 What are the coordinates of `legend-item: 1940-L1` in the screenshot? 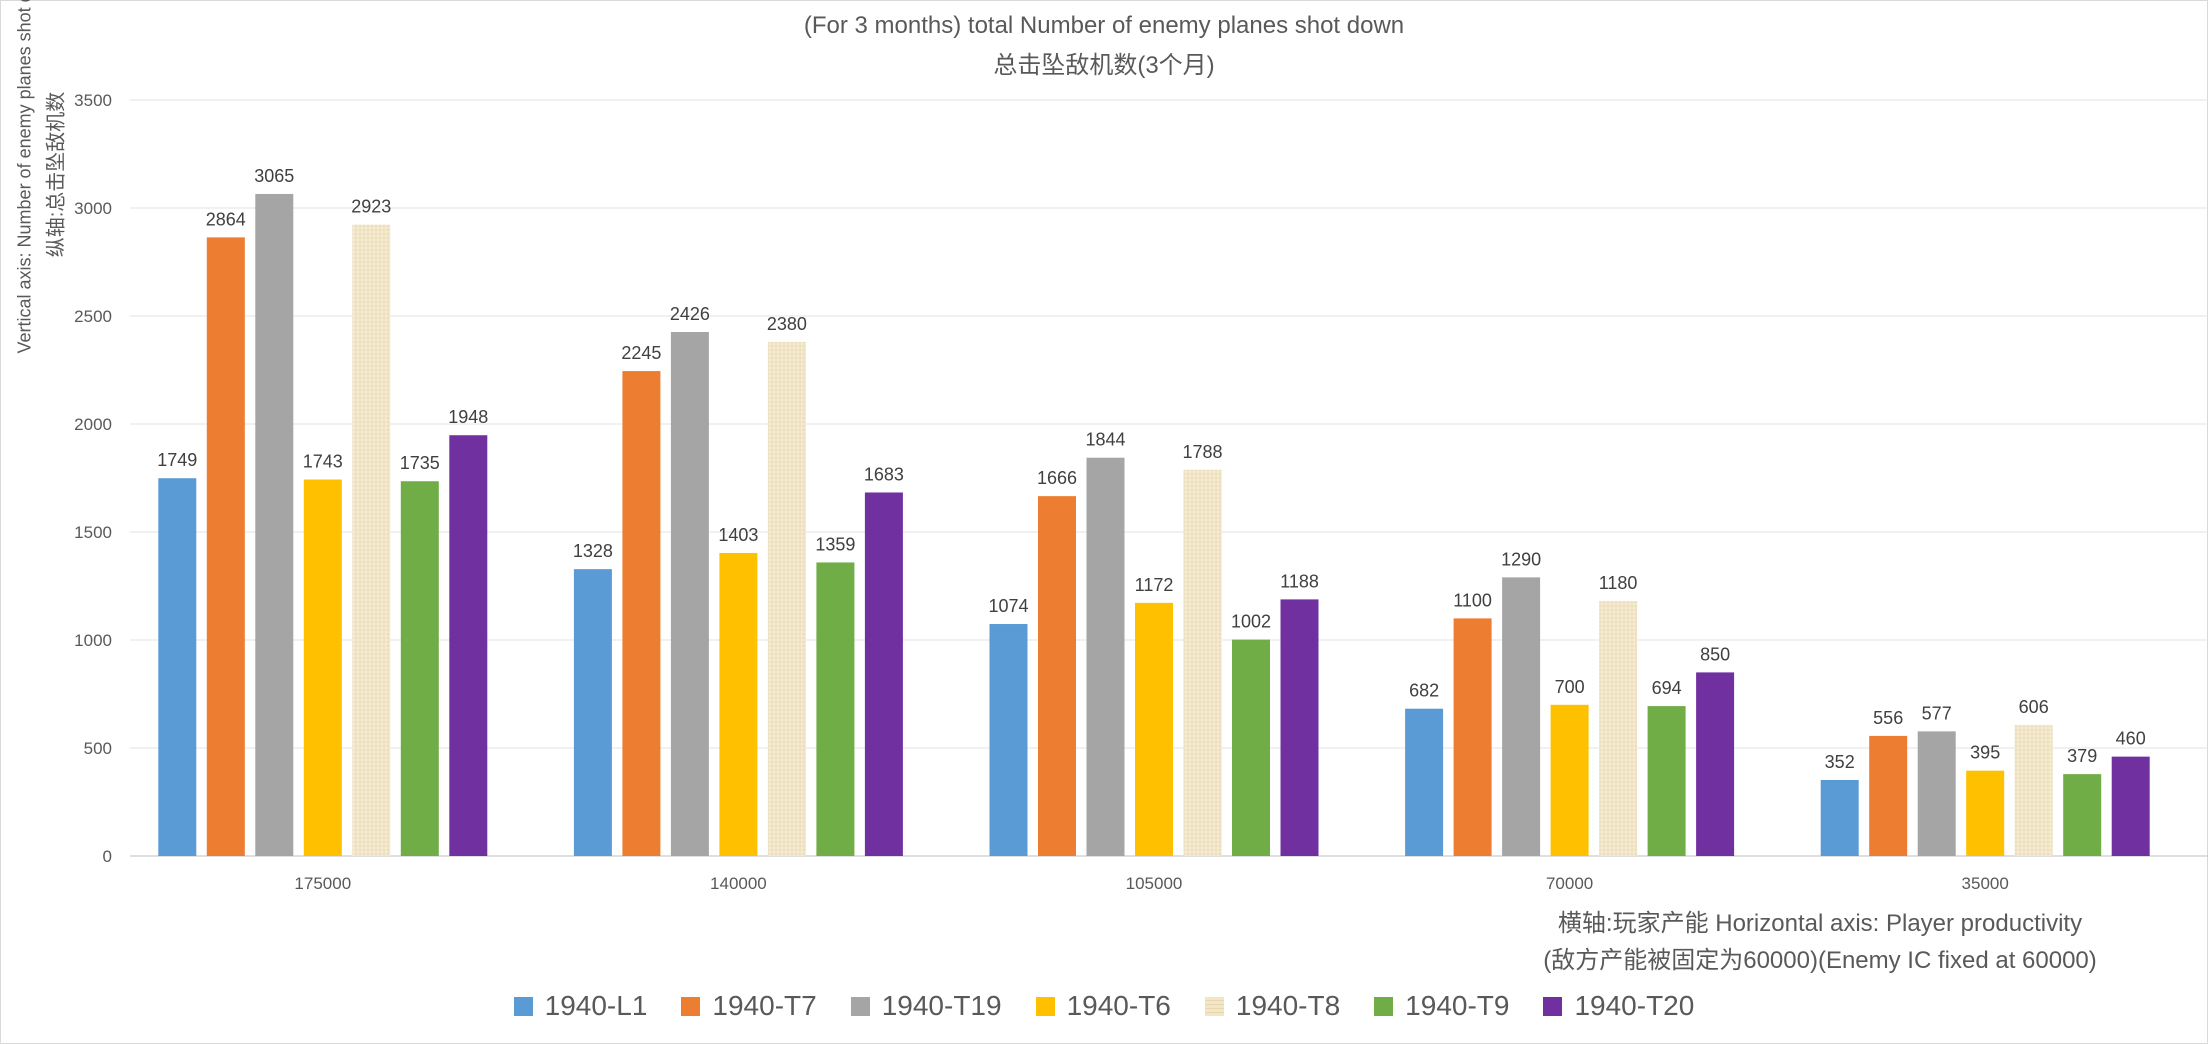 It's located at (580, 1006).